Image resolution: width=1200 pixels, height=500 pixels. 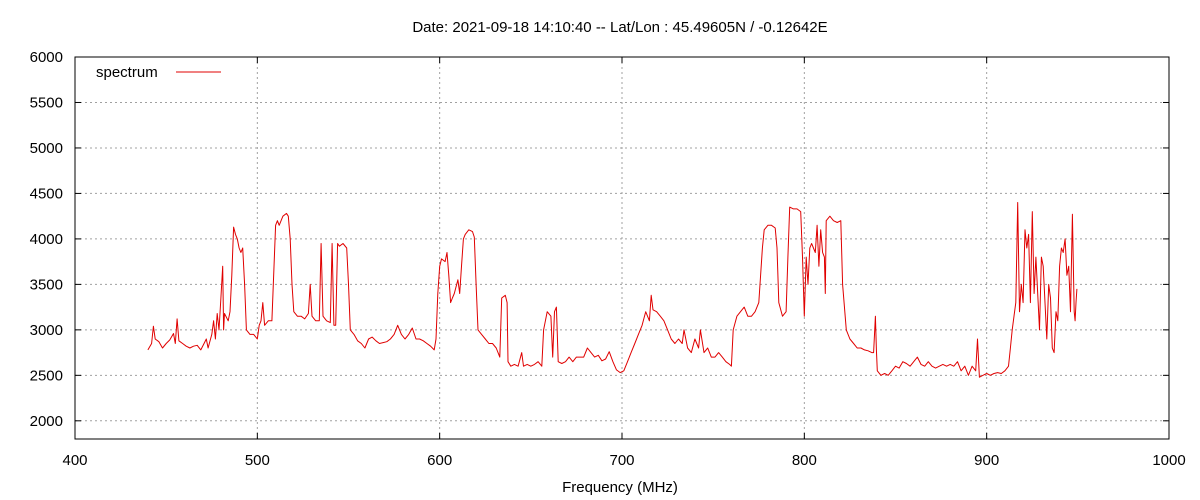 I want to click on x-axis-label: Frequency (MHz), so click(x=620, y=487).